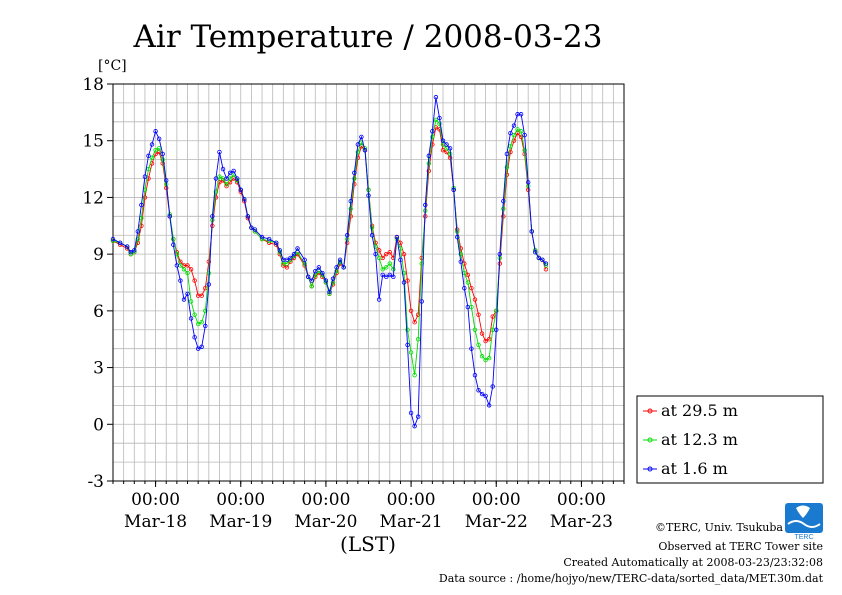 The height and width of the screenshot is (595, 842). What do you see at coordinates (325, 522) in the screenshot?
I see `x-tick-date: Mar-20` at bounding box center [325, 522].